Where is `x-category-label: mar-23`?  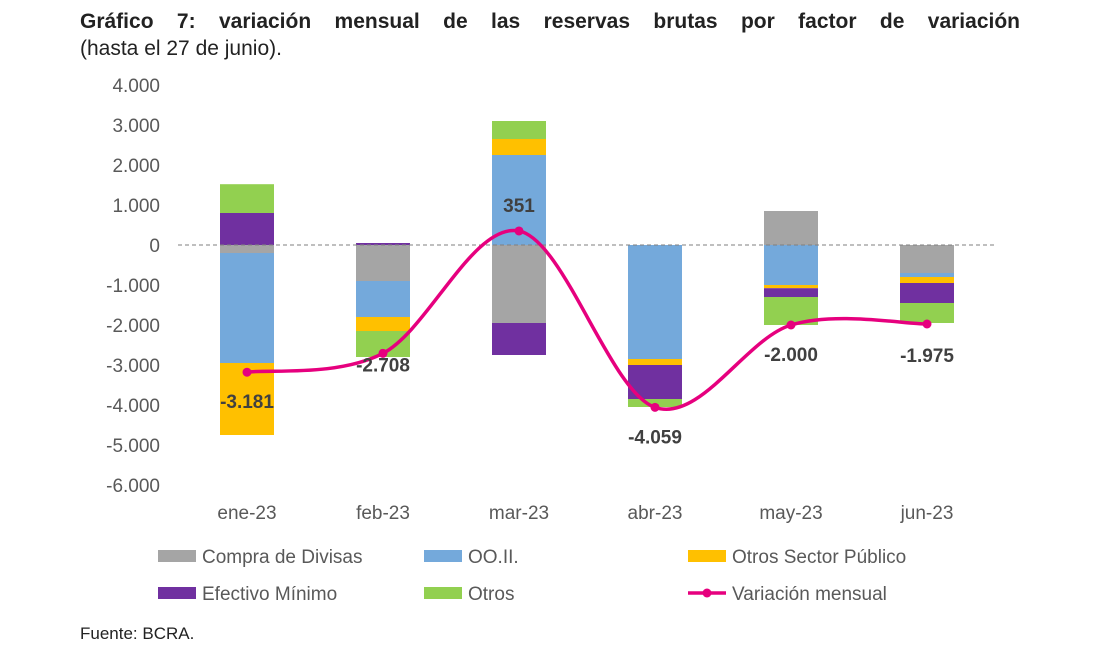 x-category-label: mar-23 is located at coordinates (519, 513).